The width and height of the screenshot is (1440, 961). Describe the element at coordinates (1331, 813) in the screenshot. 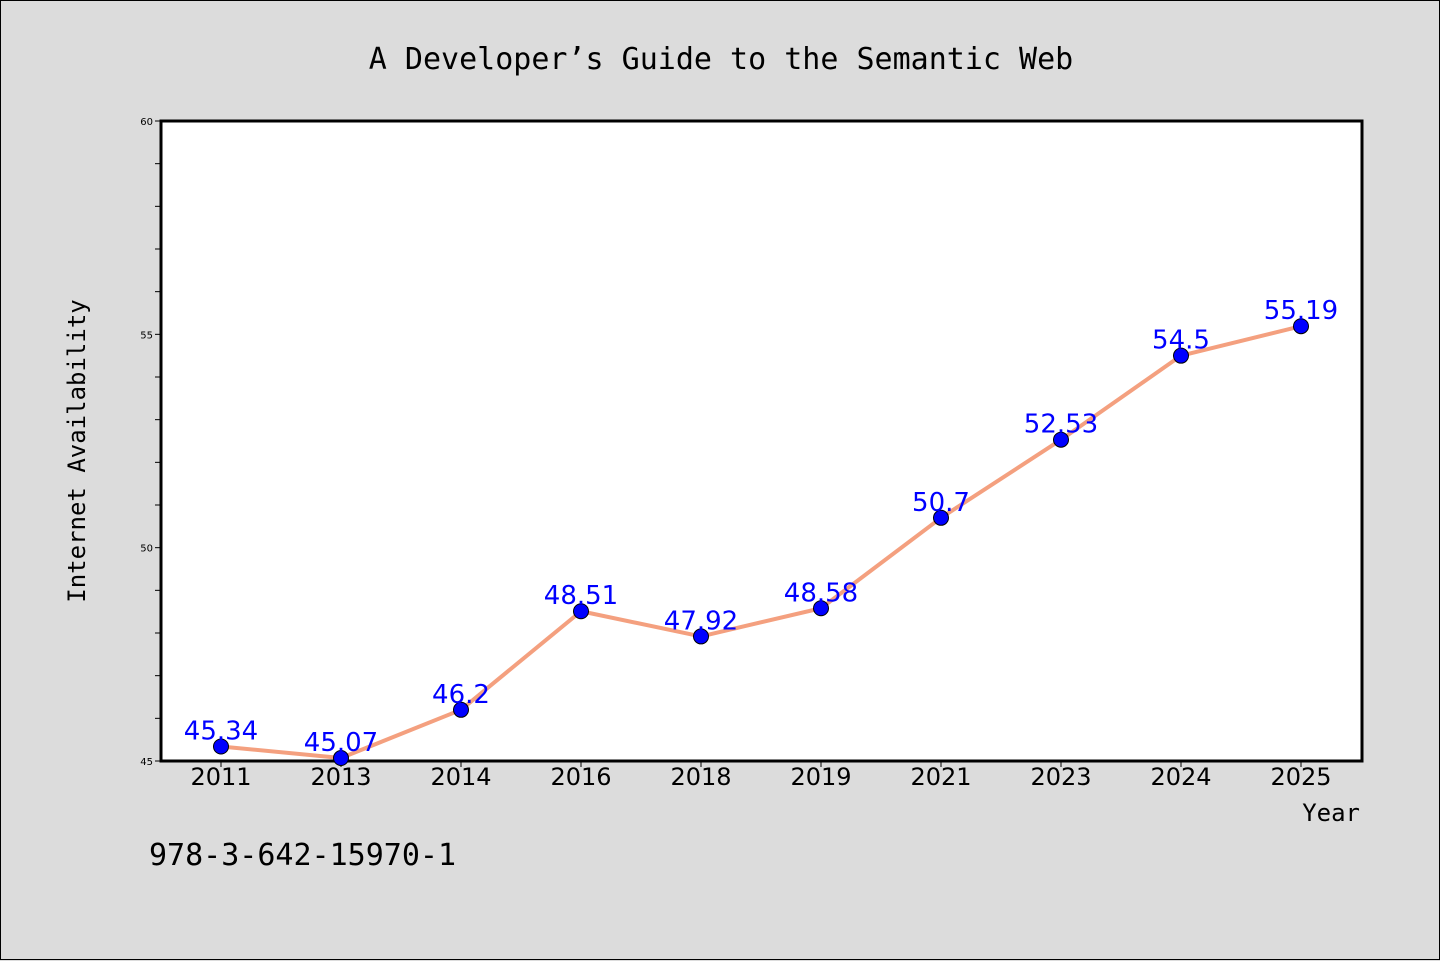

I see `x-axis-label: Year` at that location.